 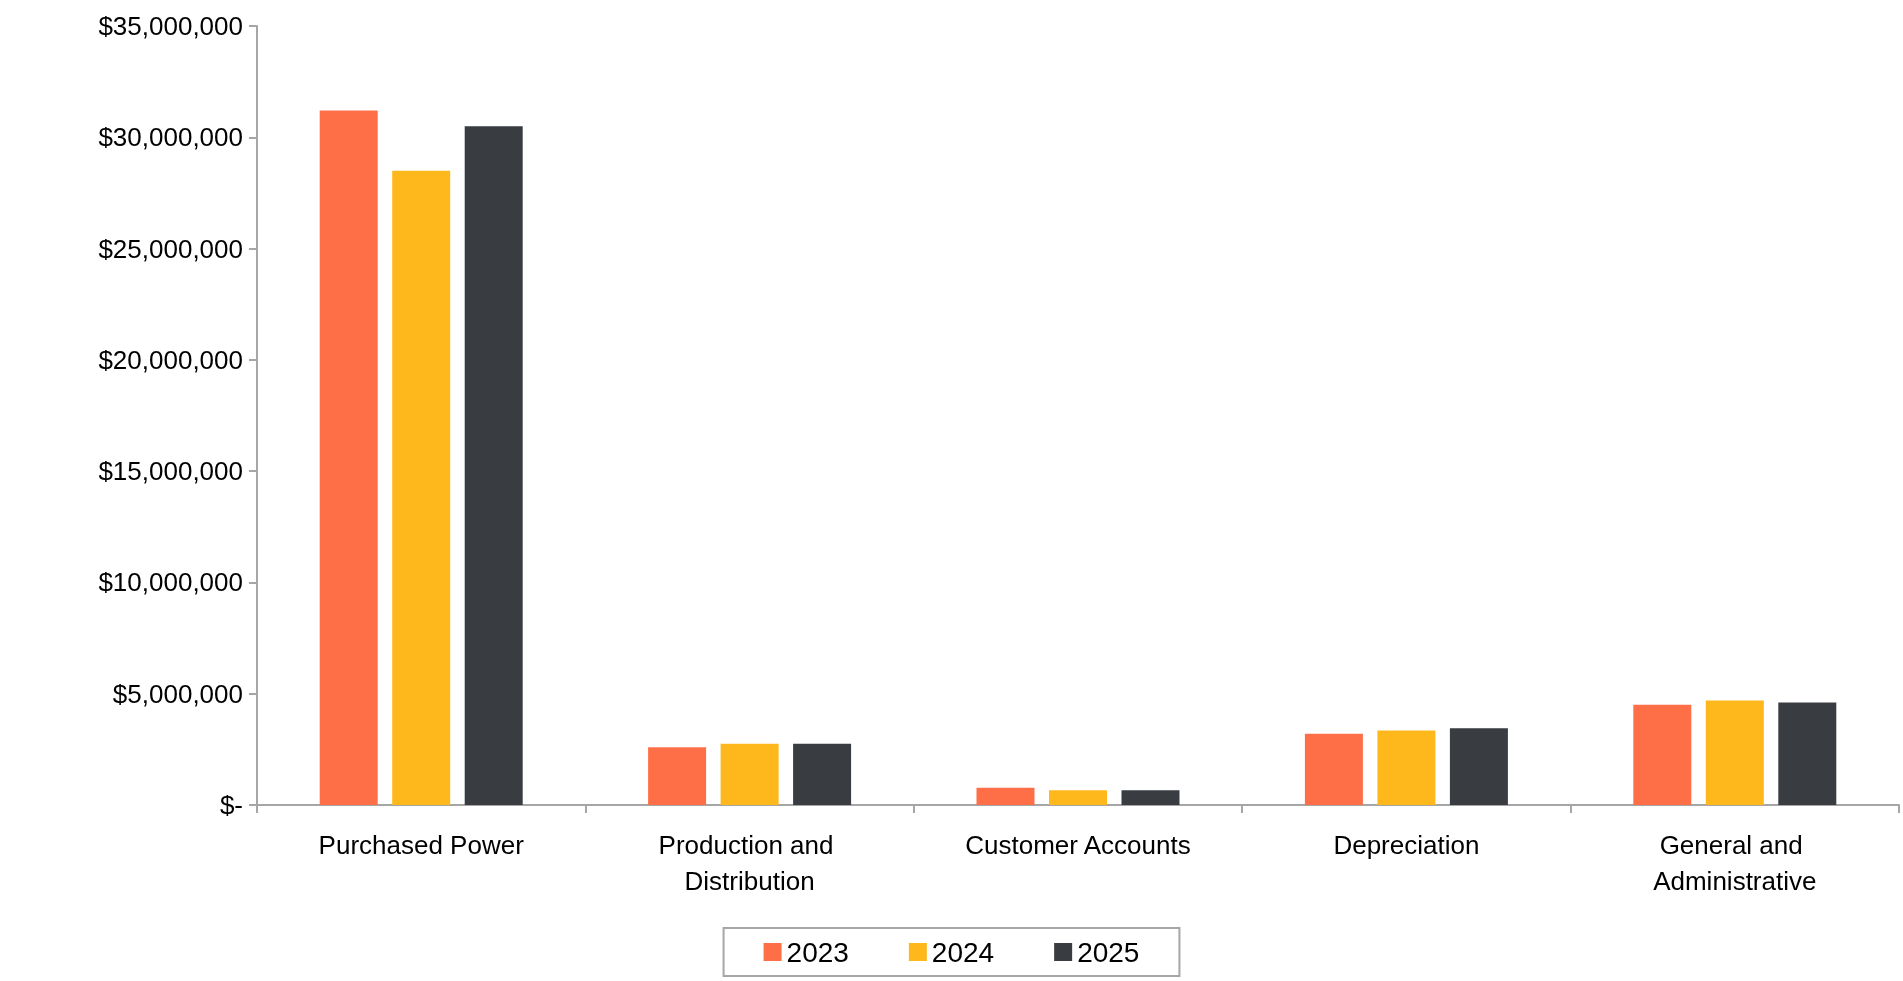 What do you see at coordinates (177, 693) in the screenshot?
I see `y-tick-label: $5,000,000` at bounding box center [177, 693].